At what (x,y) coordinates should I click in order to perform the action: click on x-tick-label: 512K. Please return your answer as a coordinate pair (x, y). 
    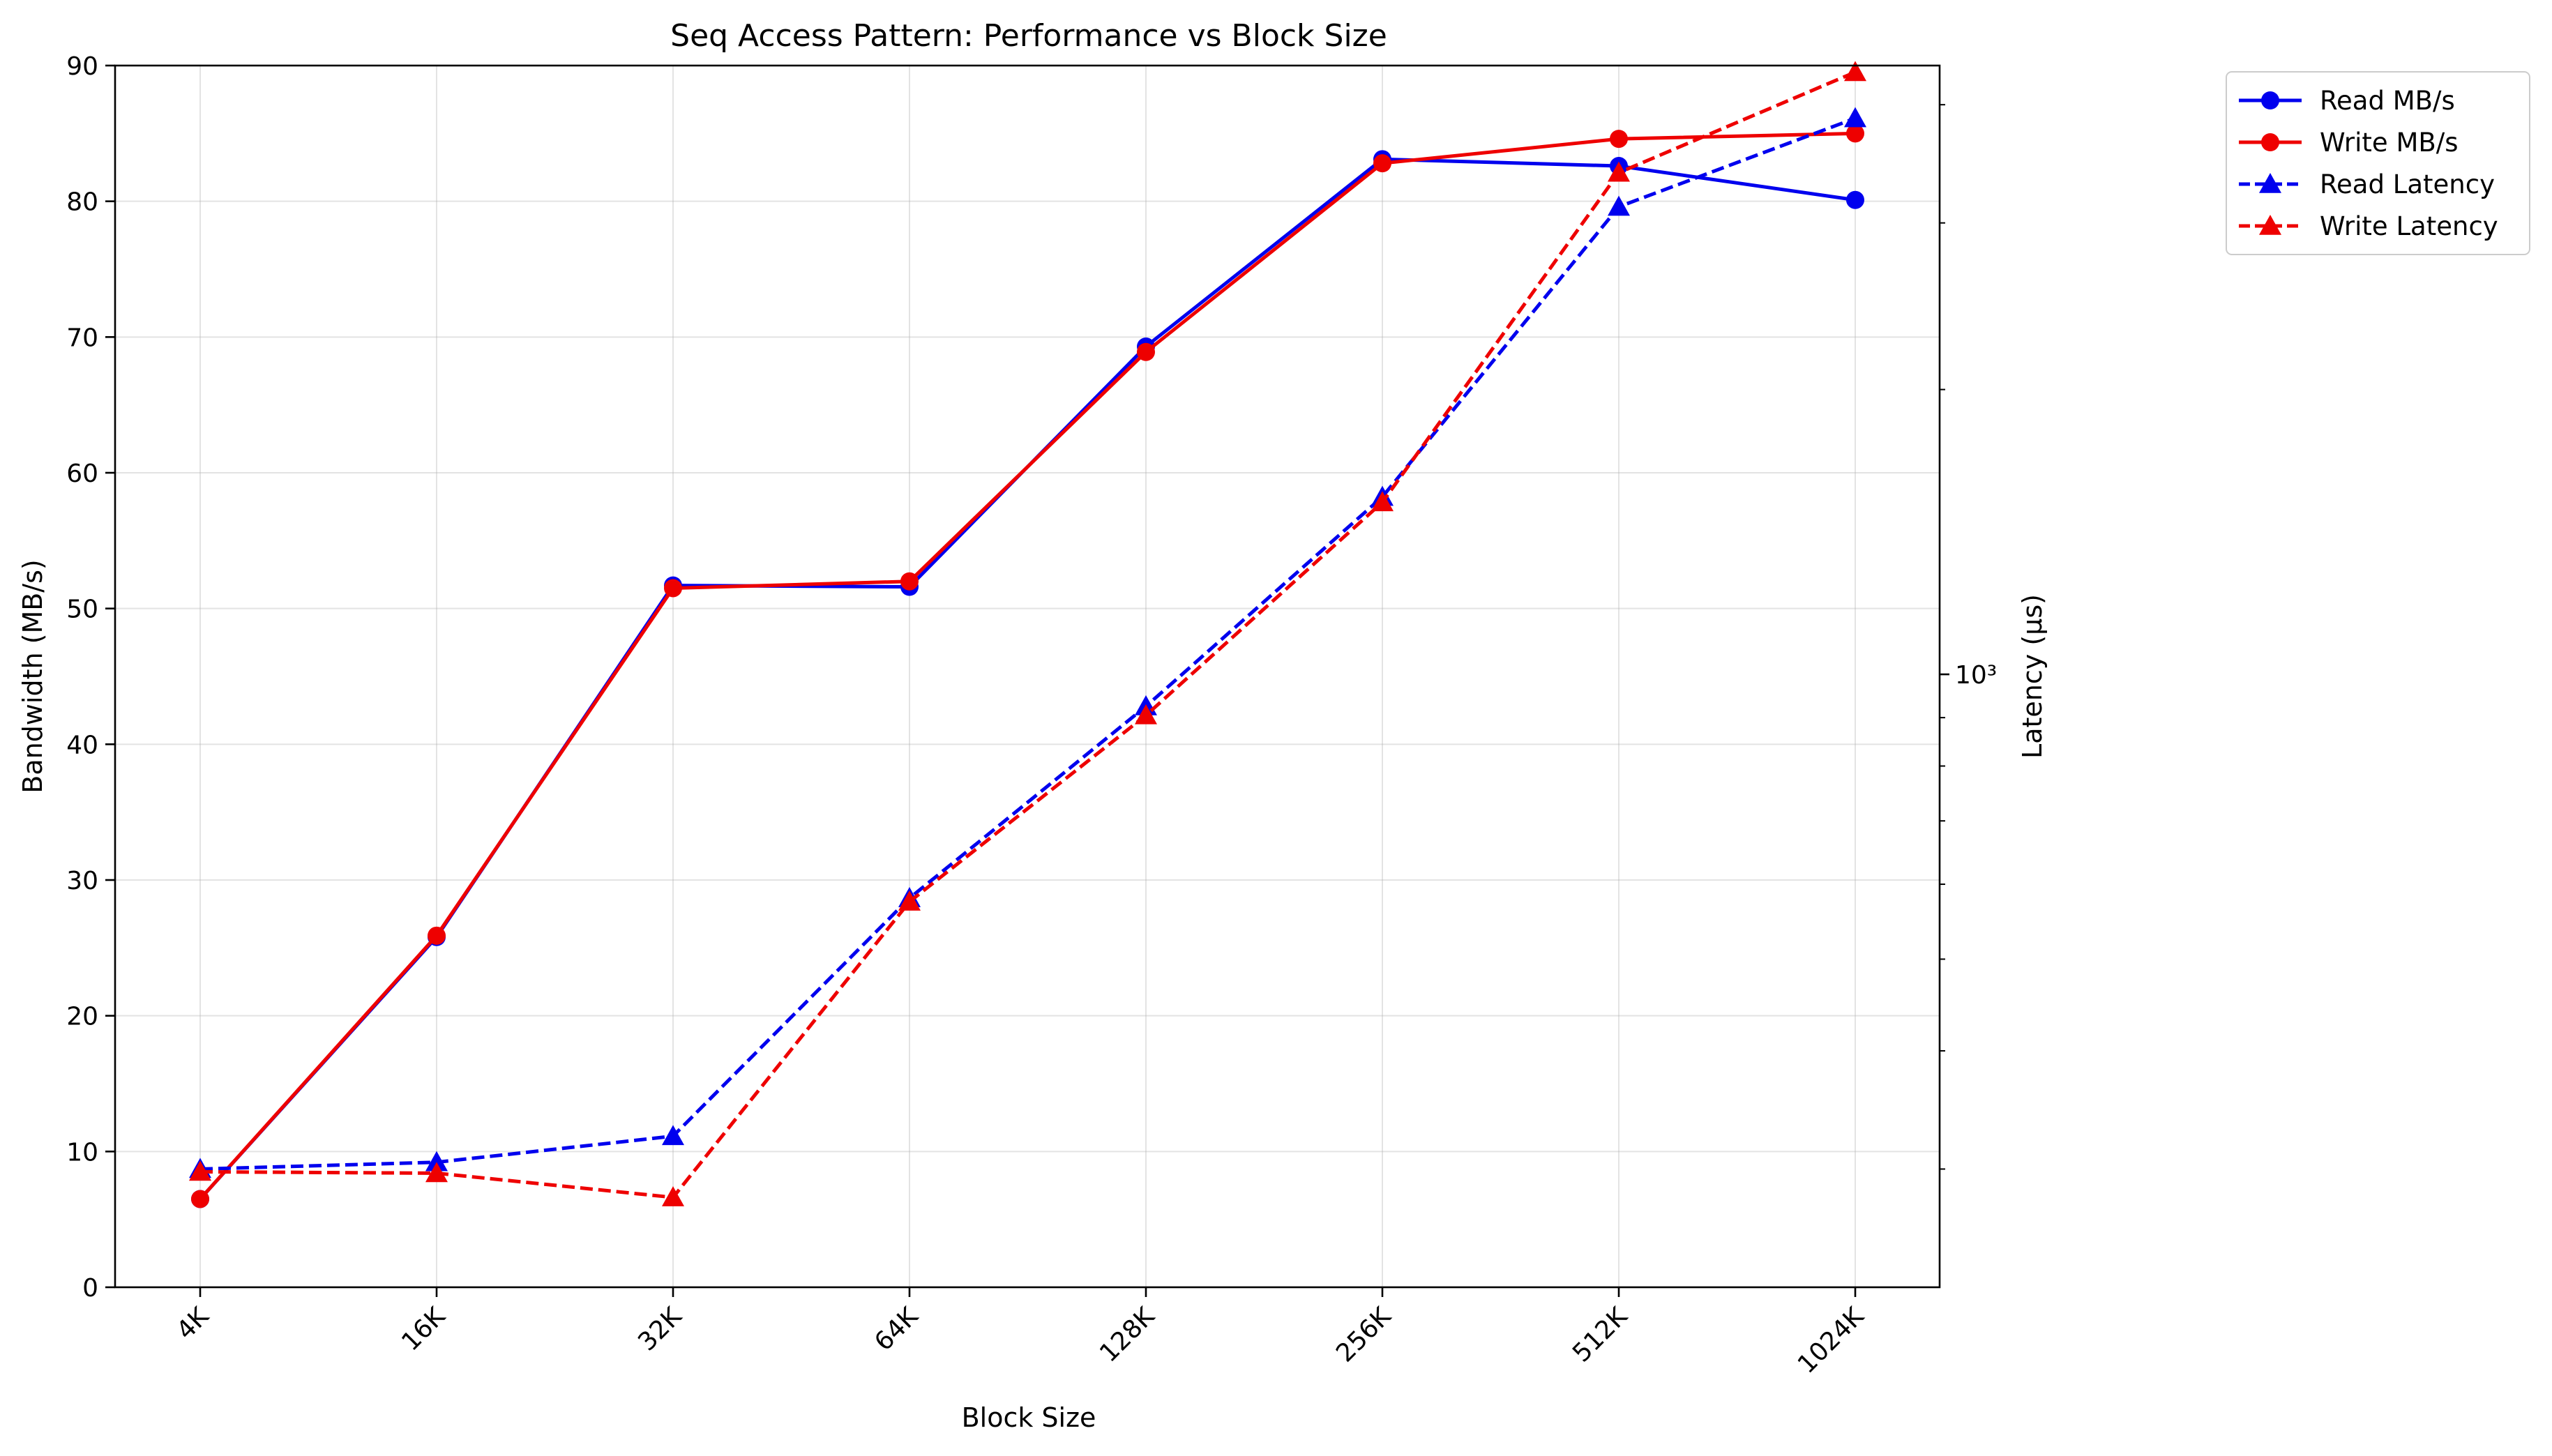
    Looking at the image, I should click on (1600, 1334).